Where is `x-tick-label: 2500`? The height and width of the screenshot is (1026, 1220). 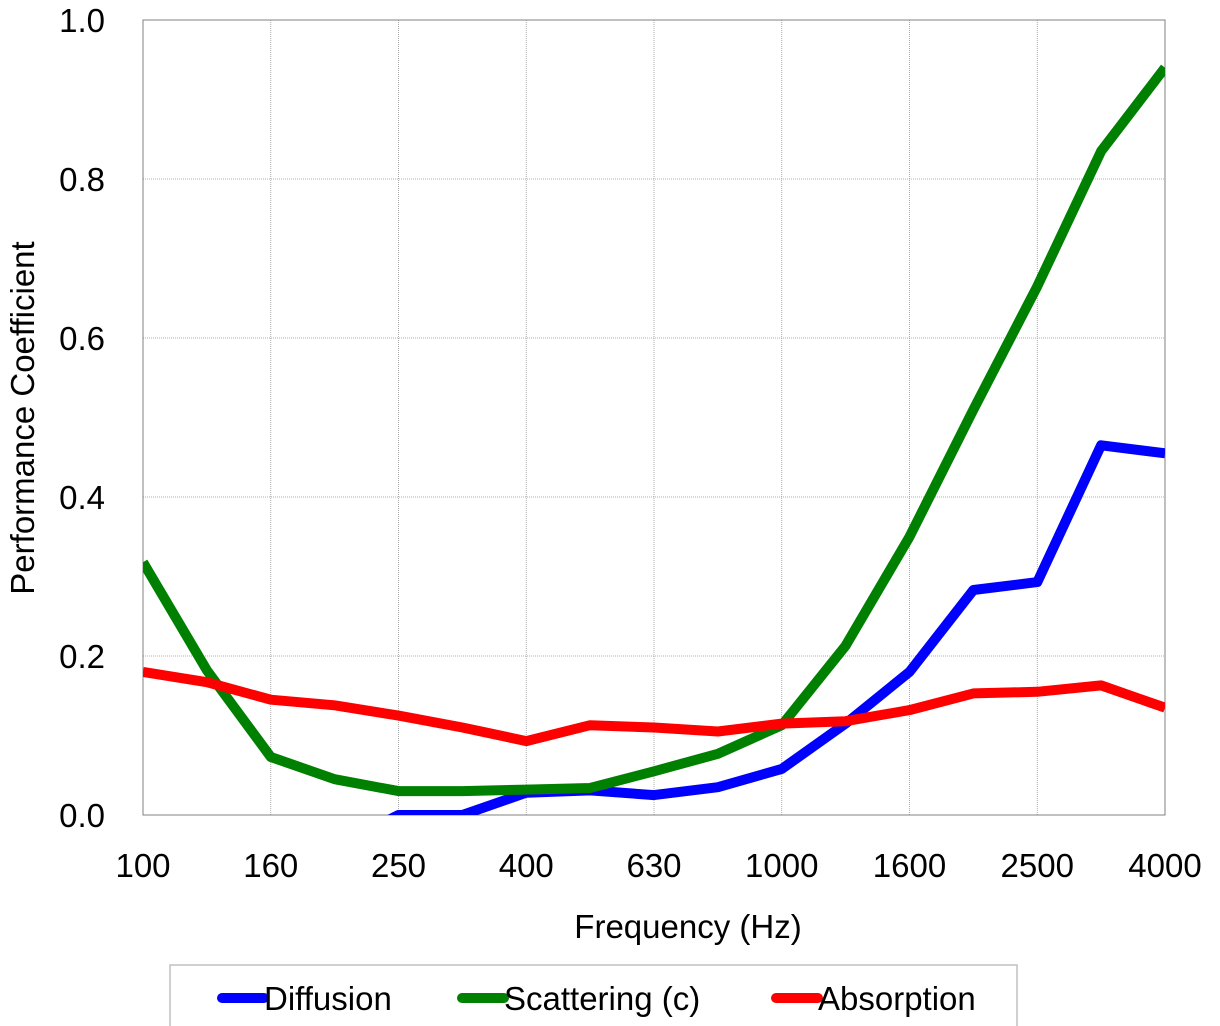 x-tick-label: 2500 is located at coordinates (1037, 865).